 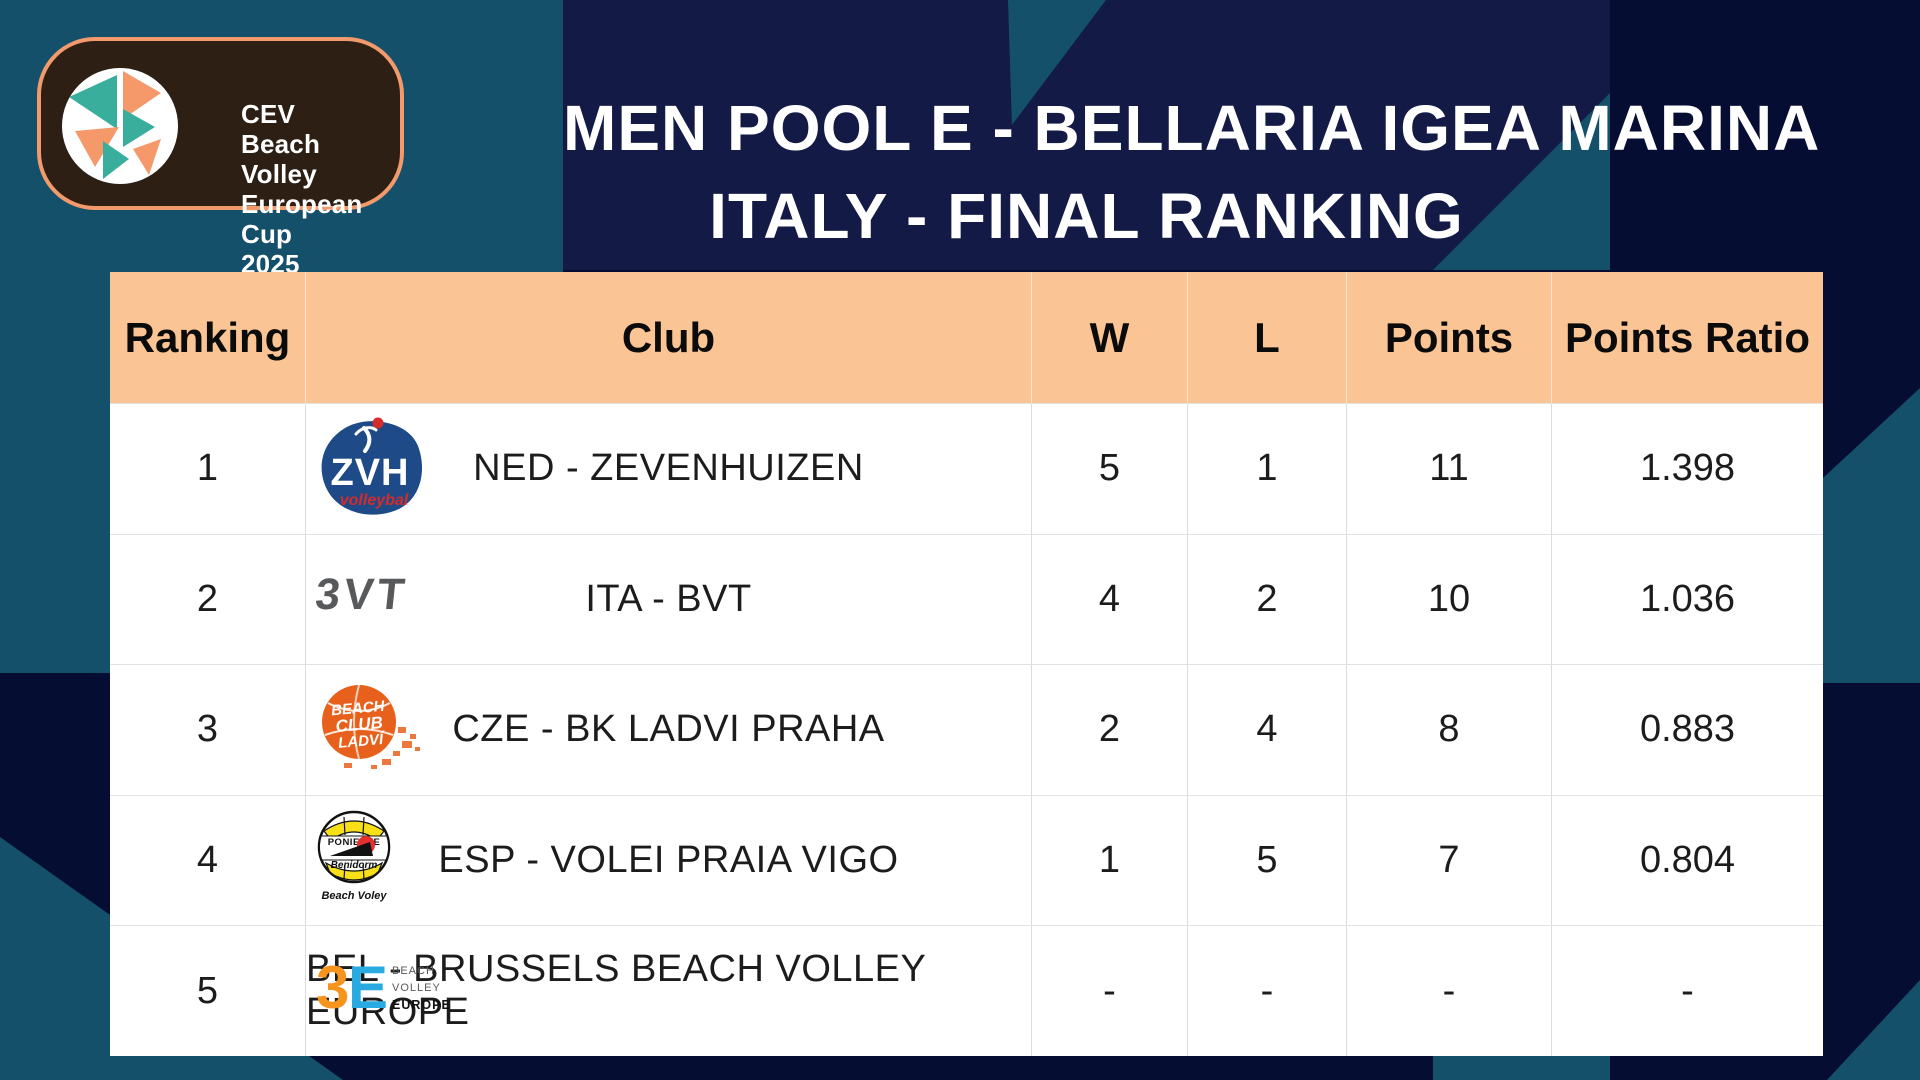 What do you see at coordinates (1267, 599) in the screenshot?
I see `losses-value: 2` at bounding box center [1267, 599].